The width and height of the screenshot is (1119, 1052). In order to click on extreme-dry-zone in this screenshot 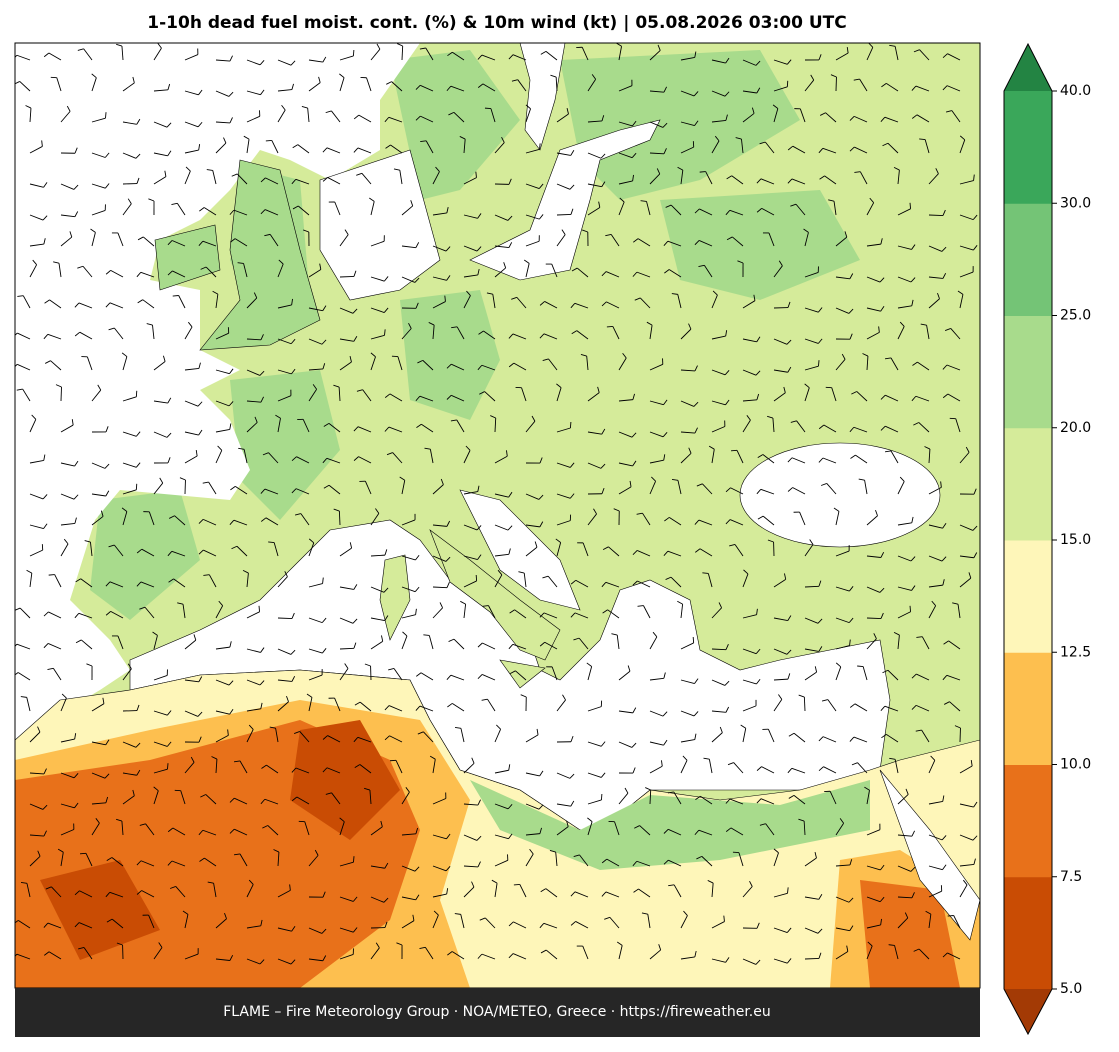, I will do `click(220, 840)`.